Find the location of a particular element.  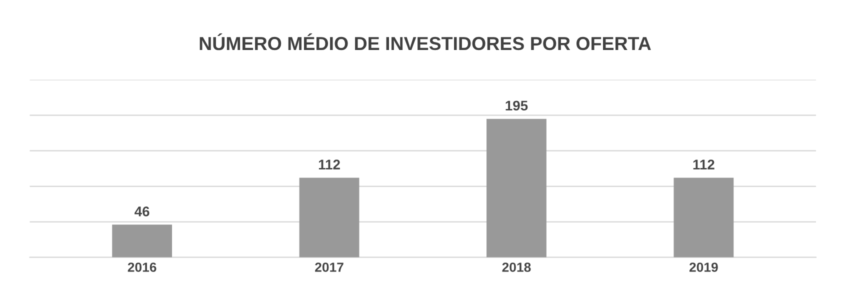

data-label: 46 is located at coordinates (142, 211).